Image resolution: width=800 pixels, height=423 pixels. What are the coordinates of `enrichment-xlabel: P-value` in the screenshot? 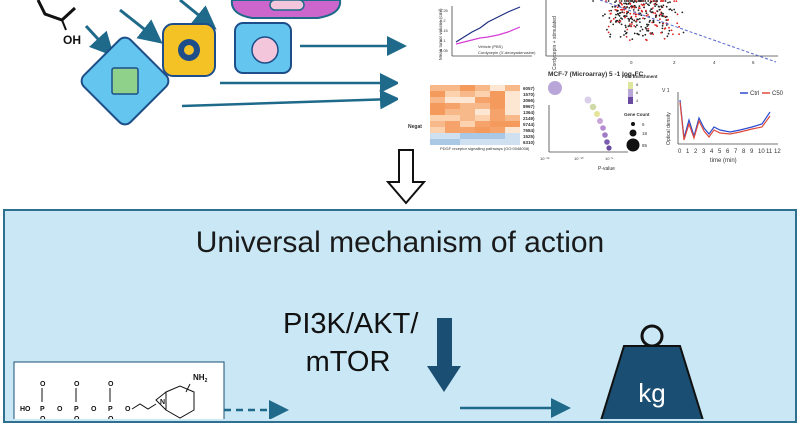 It's located at (606, 169).